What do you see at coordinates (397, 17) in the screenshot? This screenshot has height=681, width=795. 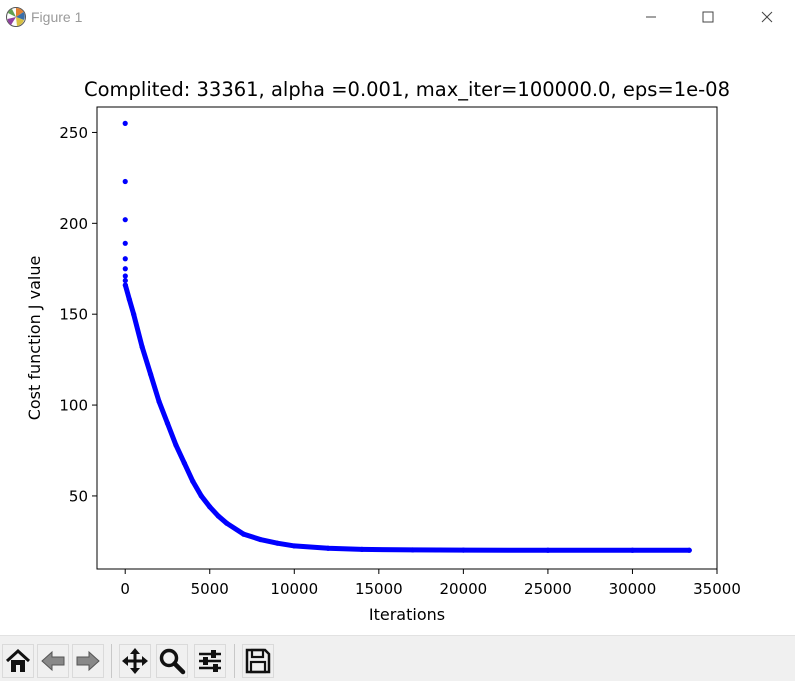 I see `window-titlebar: Figure 1` at bounding box center [397, 17].